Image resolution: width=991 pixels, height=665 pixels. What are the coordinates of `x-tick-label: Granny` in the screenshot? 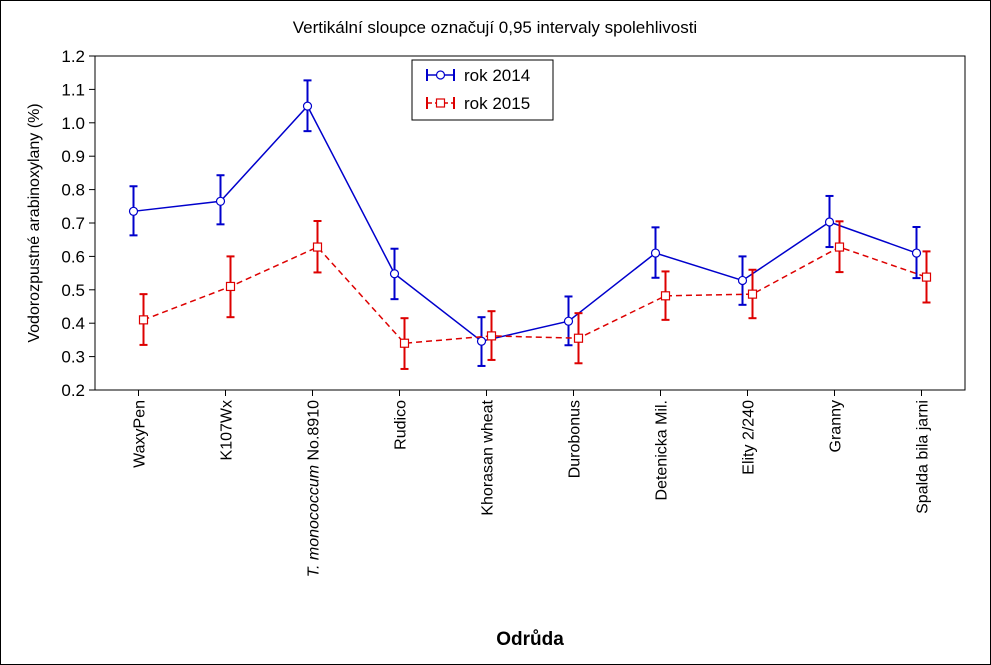 It's located at (836, 426).